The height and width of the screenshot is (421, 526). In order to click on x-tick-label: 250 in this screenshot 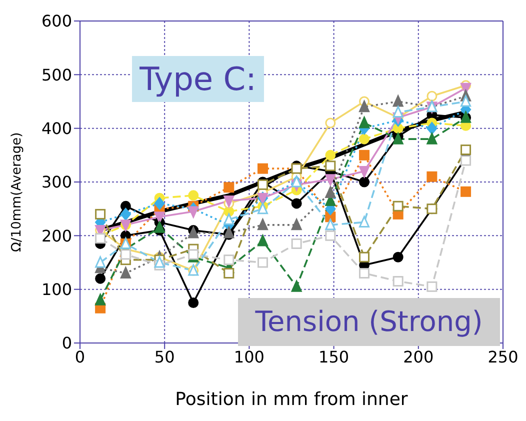, I will do `click(503, 356)`.